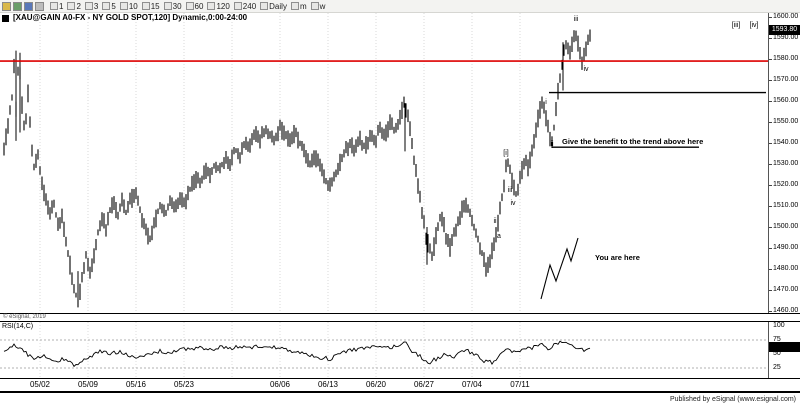 Image resolution: width=800 pixels, height=407 pixels. I want to click on price-axis-label: 1460.00, so click(786, 310).